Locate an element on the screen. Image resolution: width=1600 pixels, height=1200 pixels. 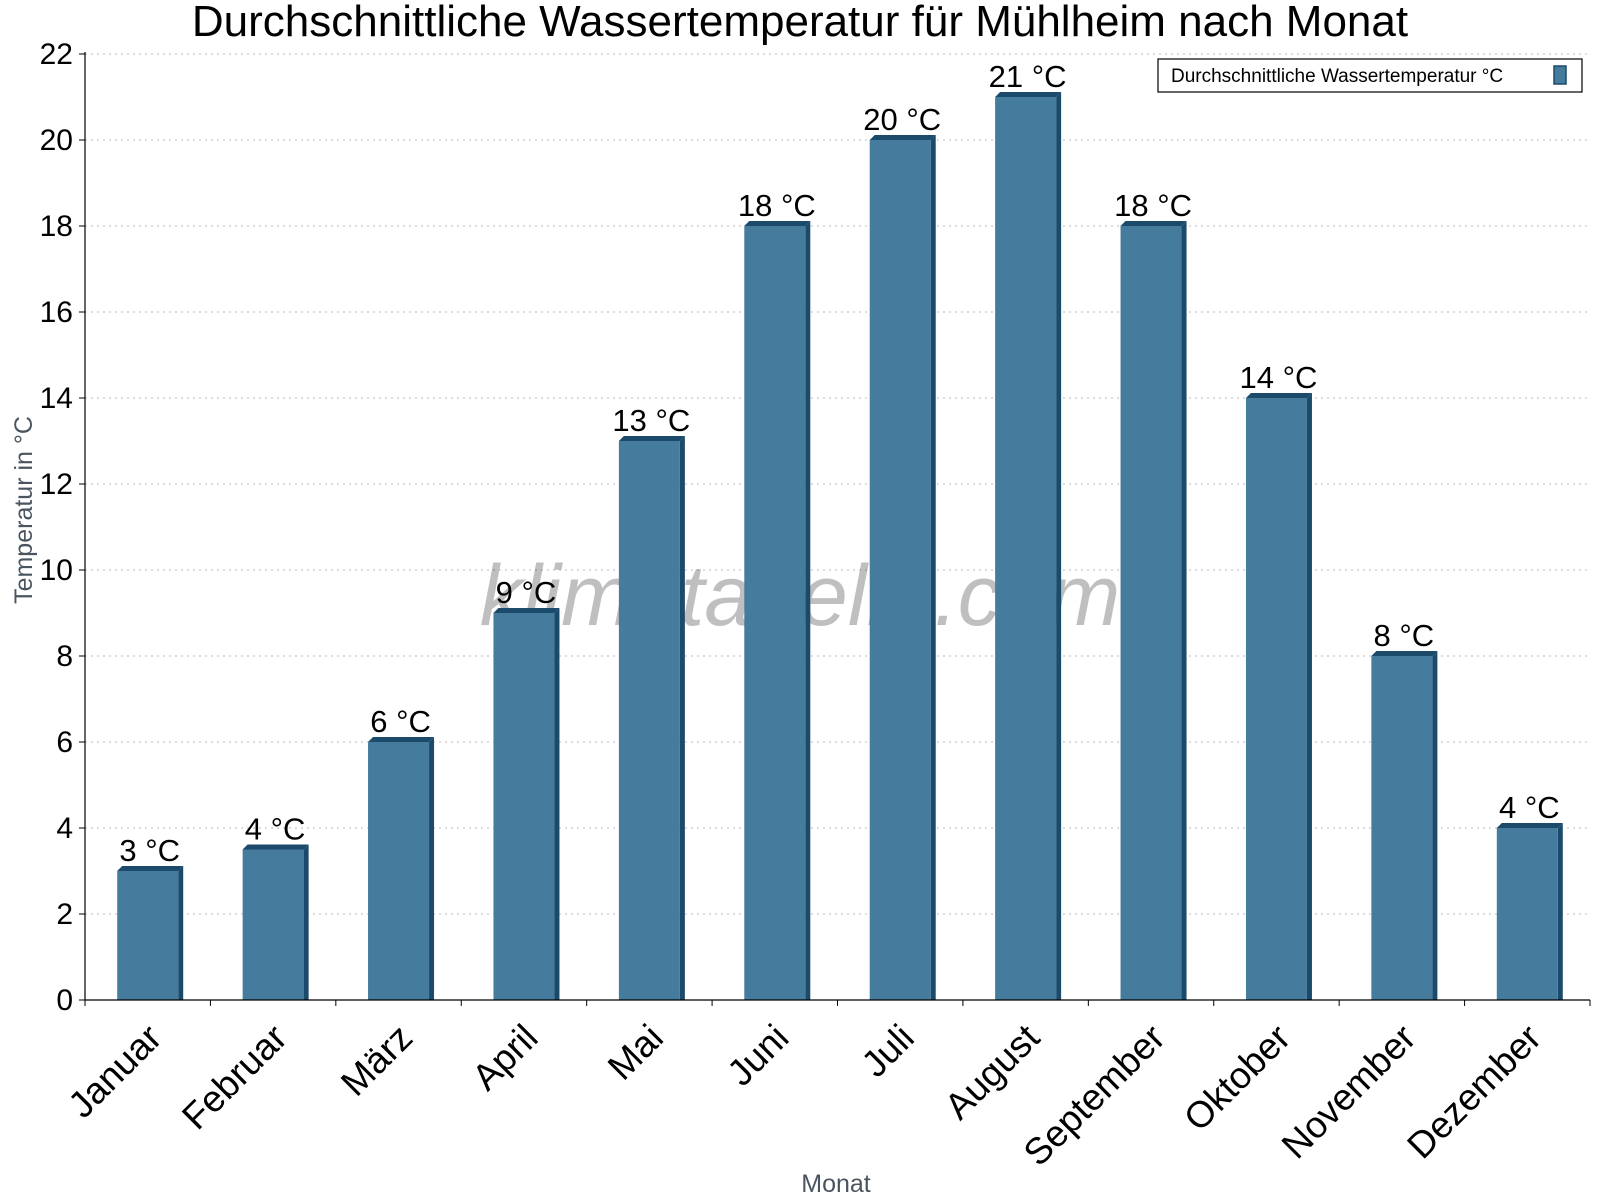
data-label: 14 °C is located at coordinates (1279, 377).